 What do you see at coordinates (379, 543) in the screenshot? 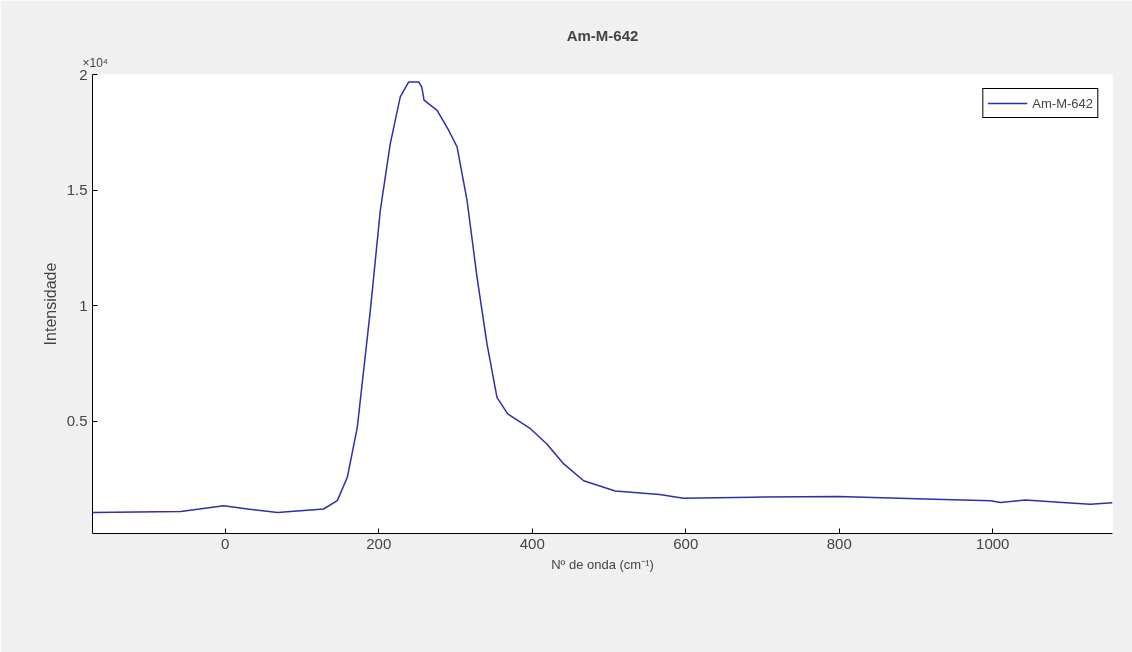
I see `x-tick-label: 200` at bounding box center [379, 543].